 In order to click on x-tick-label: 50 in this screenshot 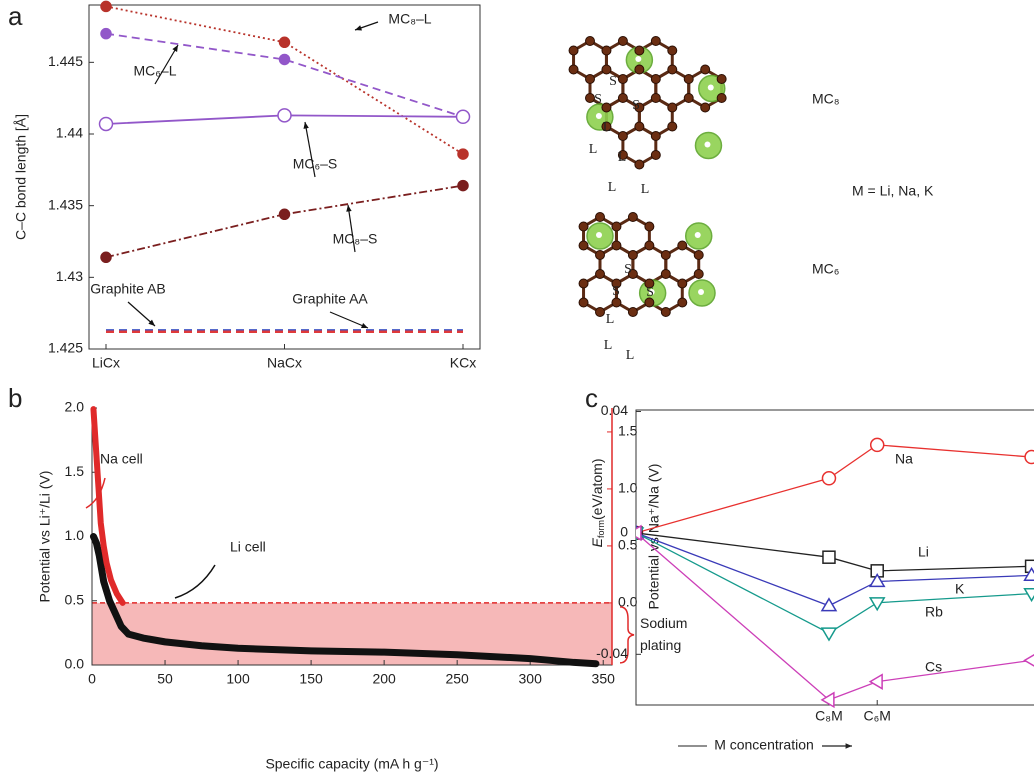, I will do `click(165, 679)`.